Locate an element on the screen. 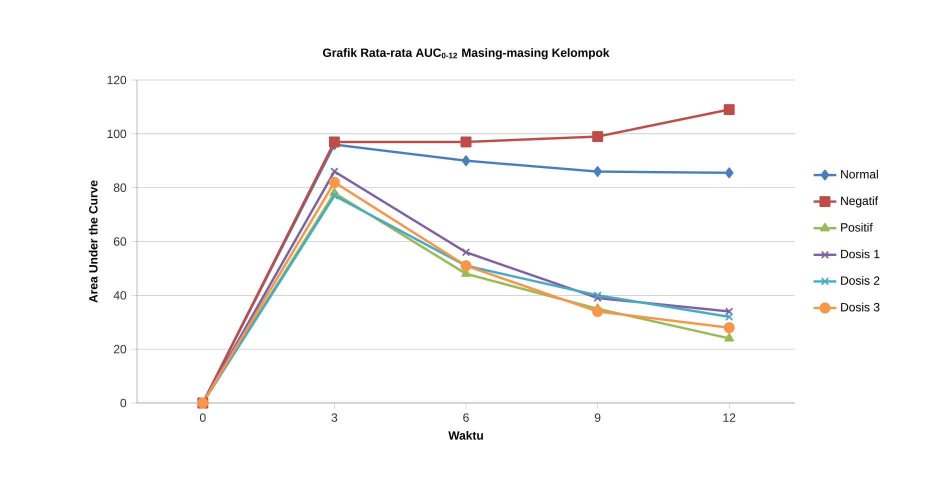 The height and width of the screenshot is (478, 937). x-tick-label: 9 is located at coordinates (597, 417).